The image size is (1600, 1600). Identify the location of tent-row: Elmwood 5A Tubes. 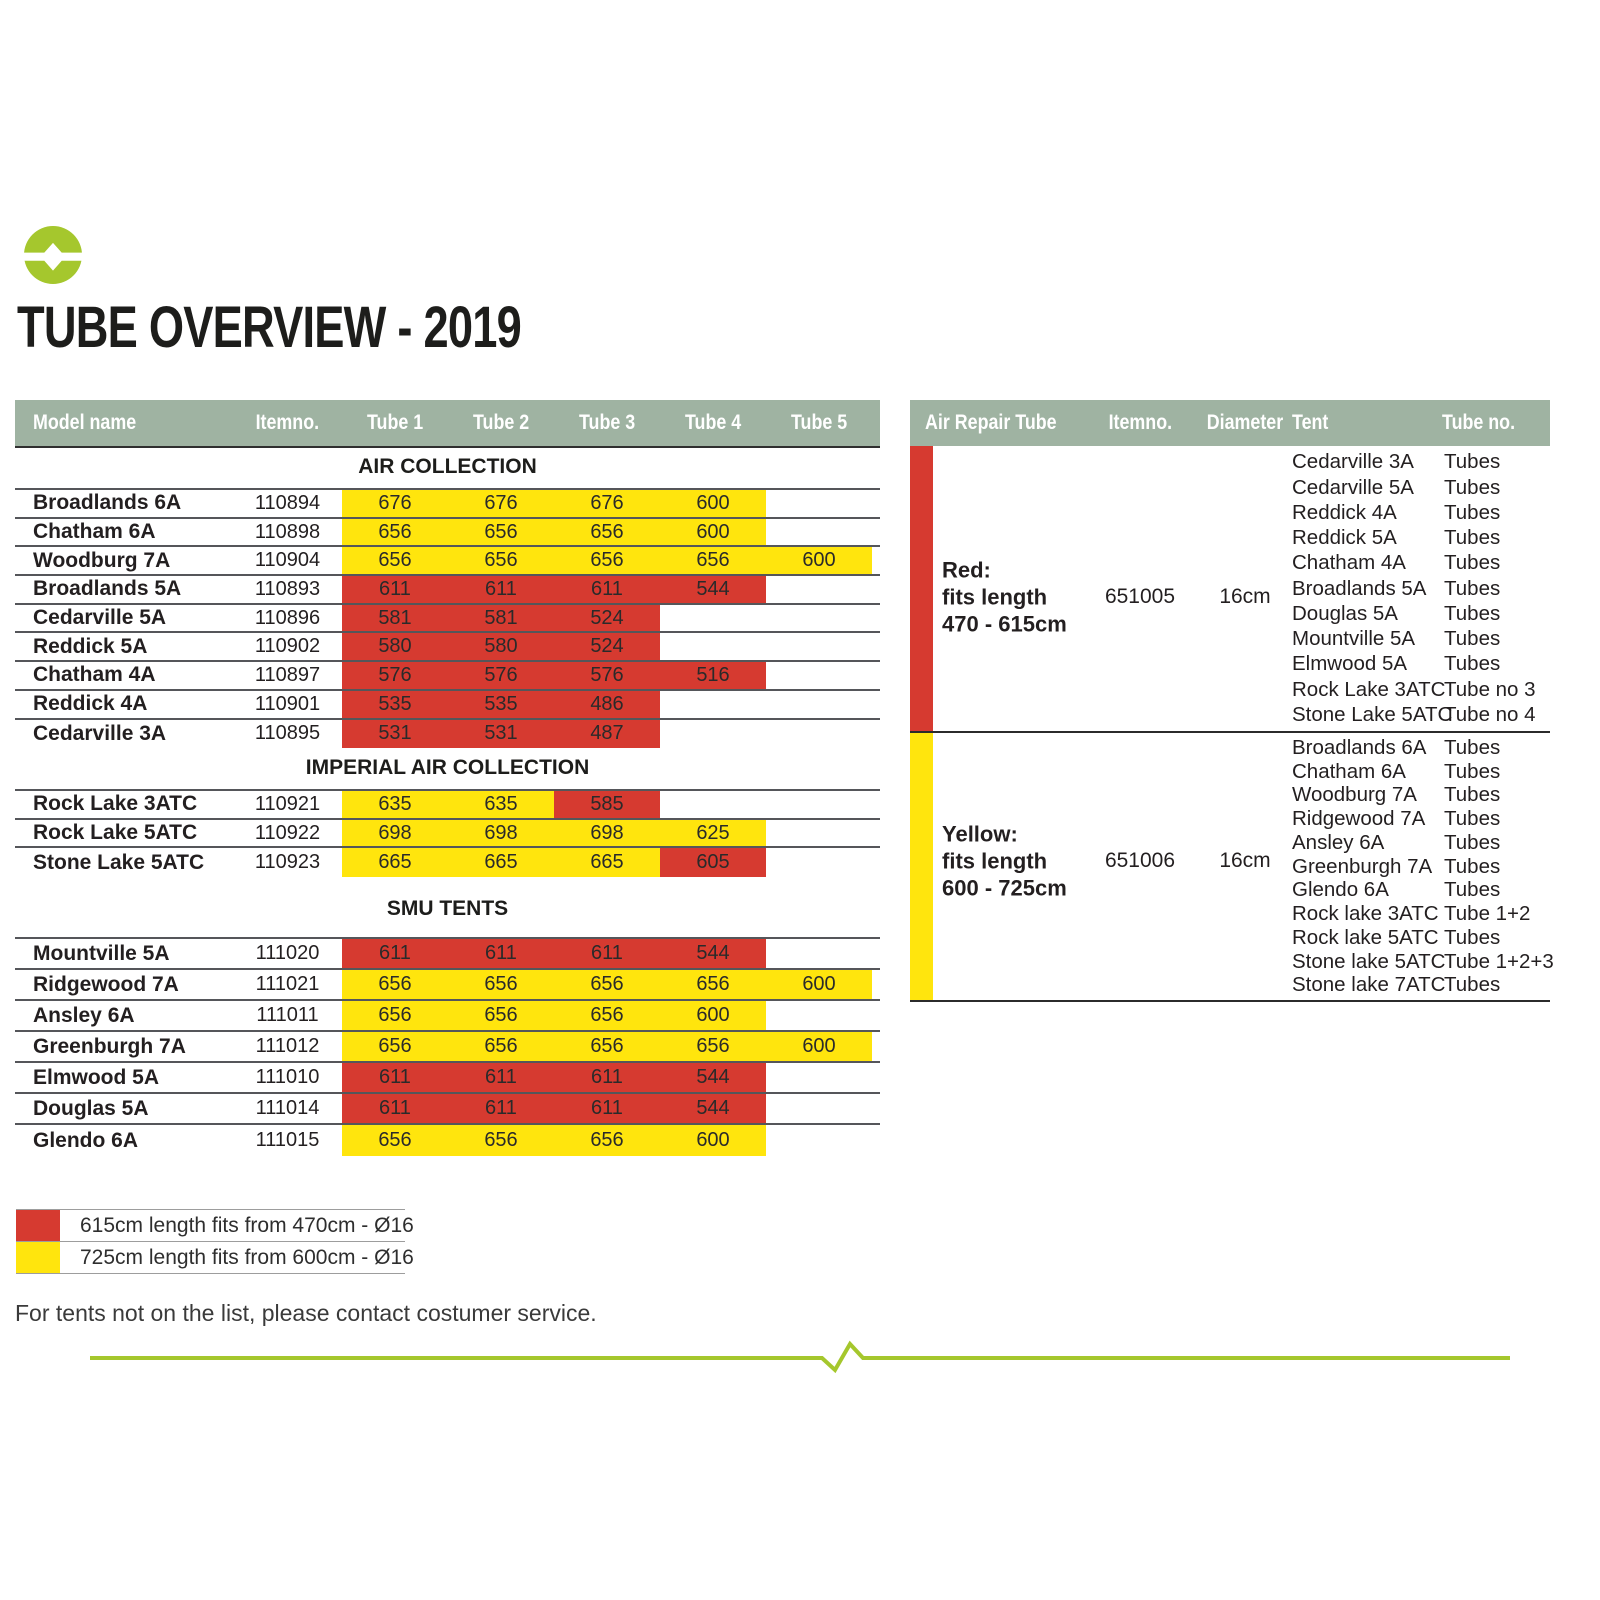
(1421, 664).